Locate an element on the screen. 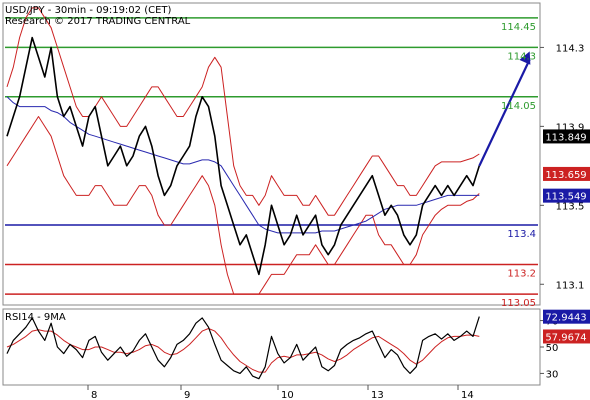 The width and height of the screenshot is (590, 400). price-badges: 113.849 113.659 113.549 is located at coordinates (566, 166).